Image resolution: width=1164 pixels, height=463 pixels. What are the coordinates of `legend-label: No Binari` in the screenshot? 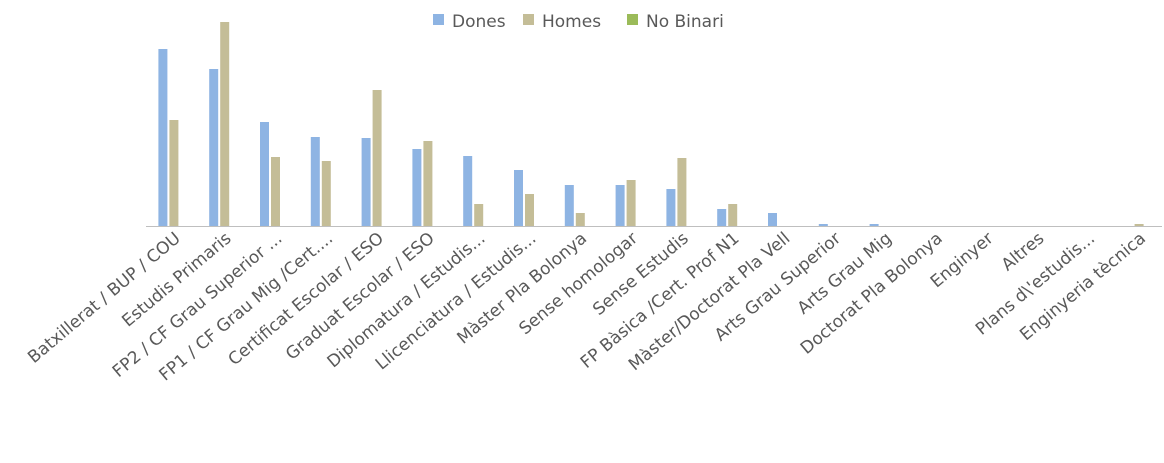 It's located at (685, 22).